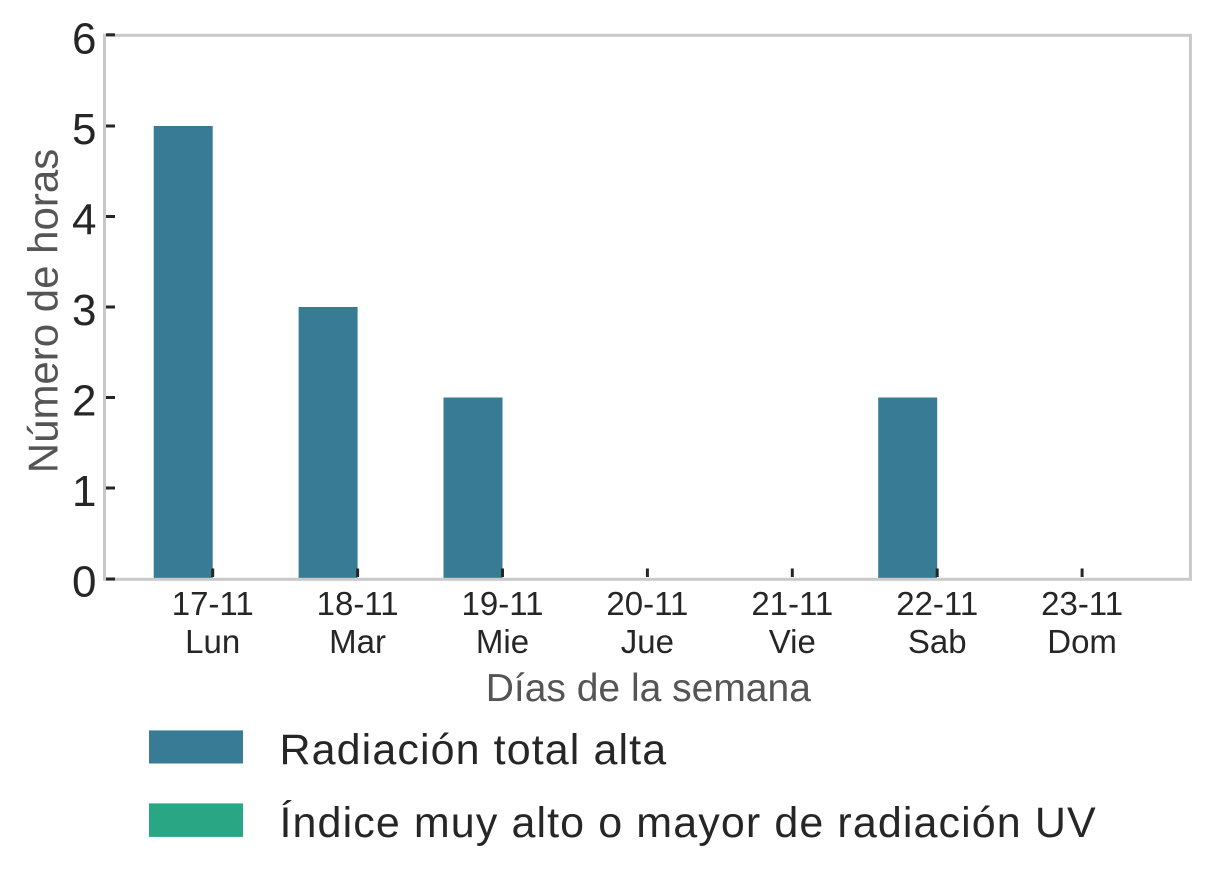  I want to click on svg-text: 17-11, so click(213, 603).